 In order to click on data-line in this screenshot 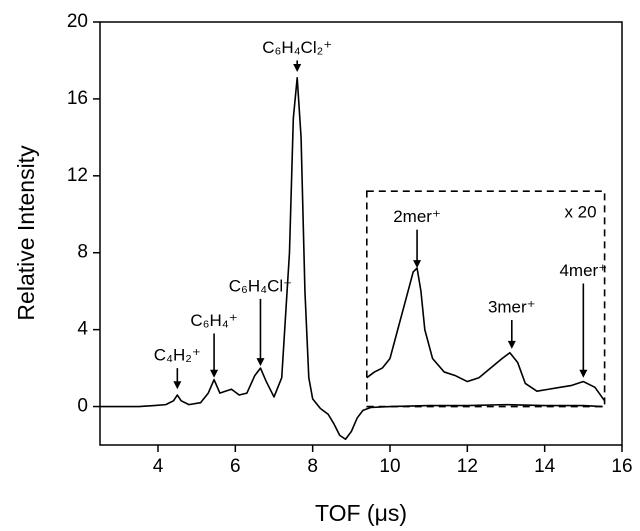, I will do `click(486, 334)`.